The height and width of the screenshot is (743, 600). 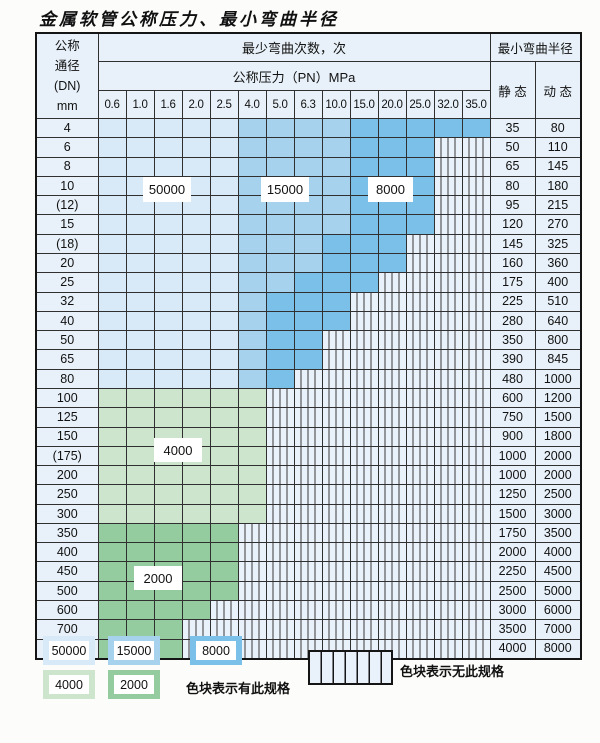 I want to click on dynamic-radius-cell: 180, so click(x=558, y=186).